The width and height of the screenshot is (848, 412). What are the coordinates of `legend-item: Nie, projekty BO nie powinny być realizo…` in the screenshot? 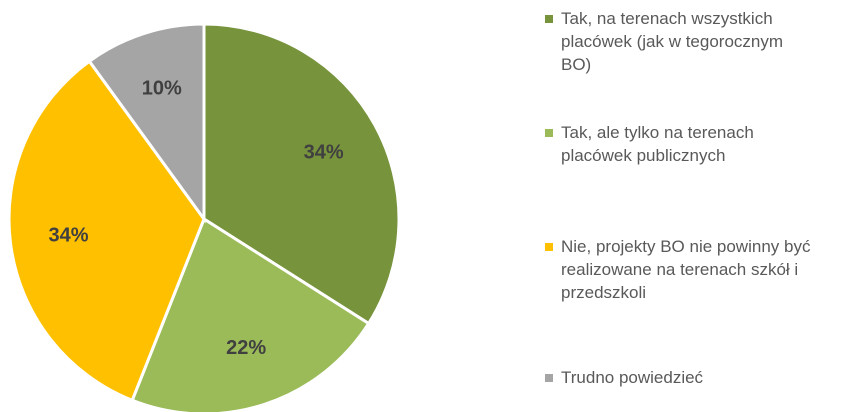 It's located at (695, 269).